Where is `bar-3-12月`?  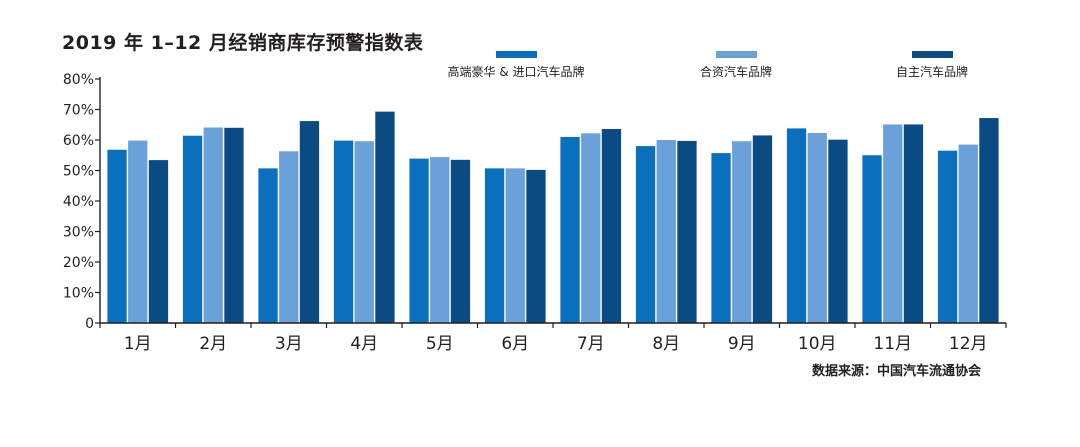
bar-3-12月 is located at coordinates (989, 220).